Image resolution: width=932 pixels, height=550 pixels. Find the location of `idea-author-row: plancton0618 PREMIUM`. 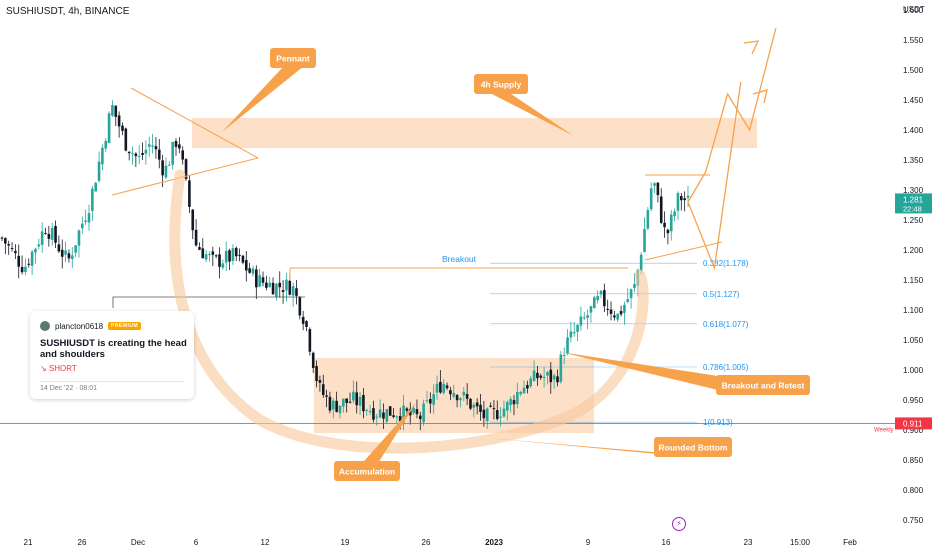

idea-author-row: plancton0618 PREMIUM is located at coordinates (91, 326).